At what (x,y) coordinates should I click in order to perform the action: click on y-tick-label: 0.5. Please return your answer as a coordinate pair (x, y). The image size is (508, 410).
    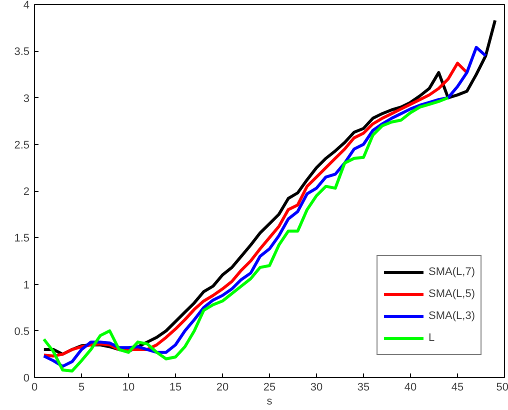
    Looking at the image, I should click on (22, 332).